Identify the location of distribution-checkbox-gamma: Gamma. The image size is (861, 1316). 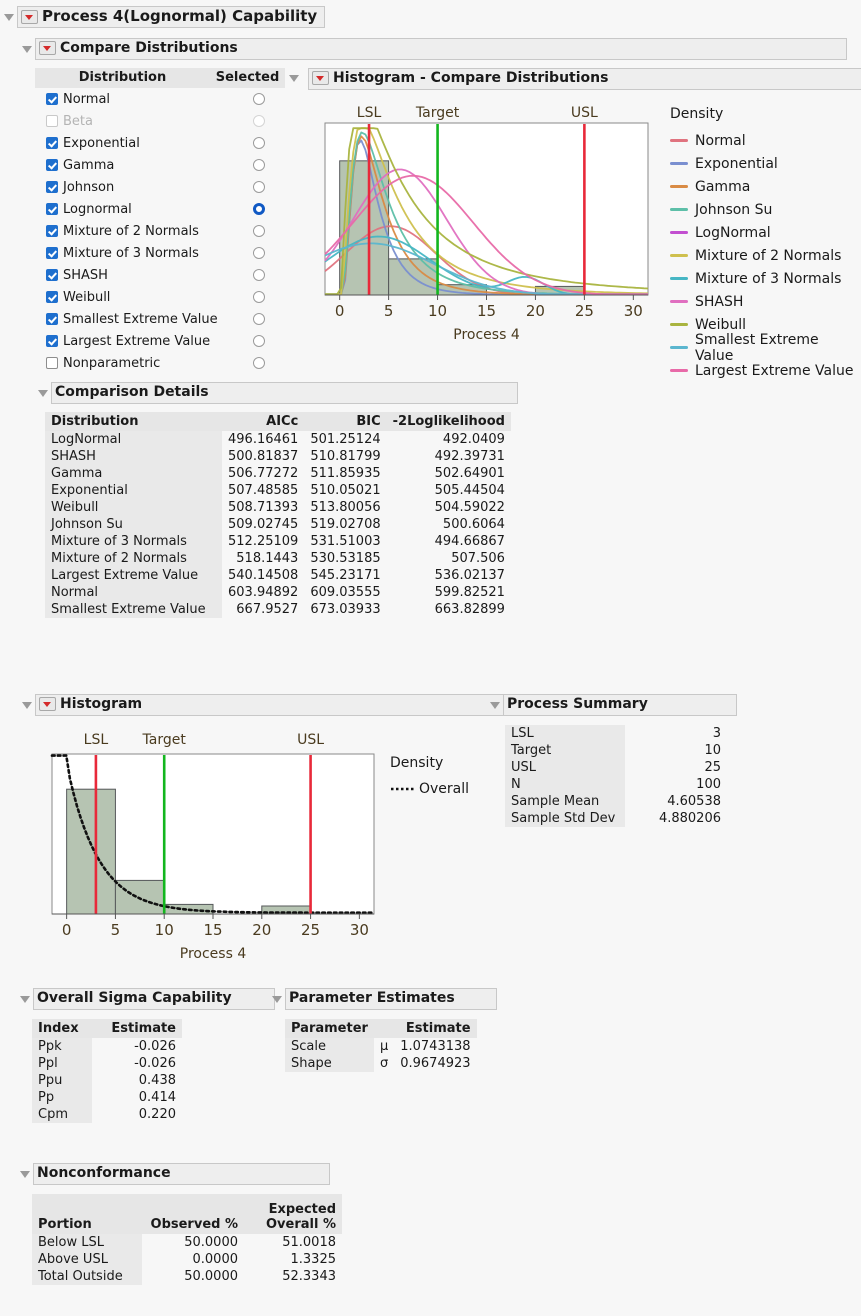
(128, 165).